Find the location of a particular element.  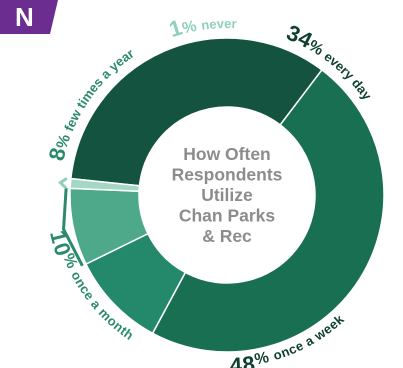

center-title-line: Respondents is located at coordinates (227, 175).